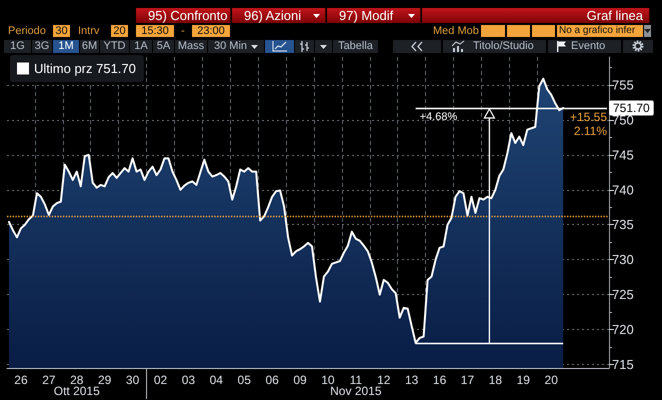 The width and height of the screenshot is (662, 400). What do you see at coordinates (217, 380) in the screenshot?
I see `x-tick-label: 04` at bounding box center [217, 380].